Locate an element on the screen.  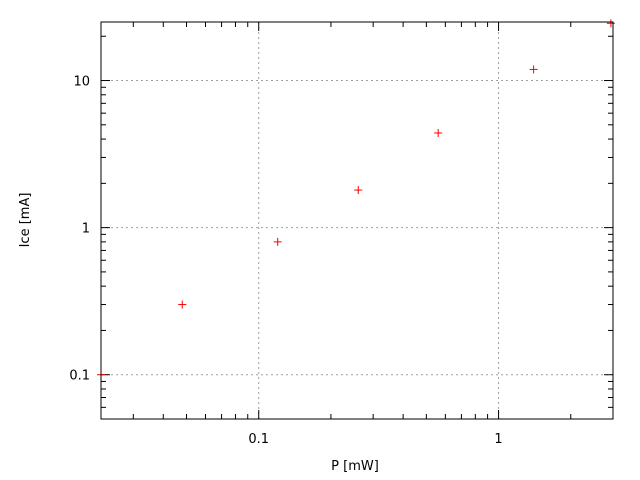
y-axis-label: Ice [mA] is located at coordinates (25, 220).